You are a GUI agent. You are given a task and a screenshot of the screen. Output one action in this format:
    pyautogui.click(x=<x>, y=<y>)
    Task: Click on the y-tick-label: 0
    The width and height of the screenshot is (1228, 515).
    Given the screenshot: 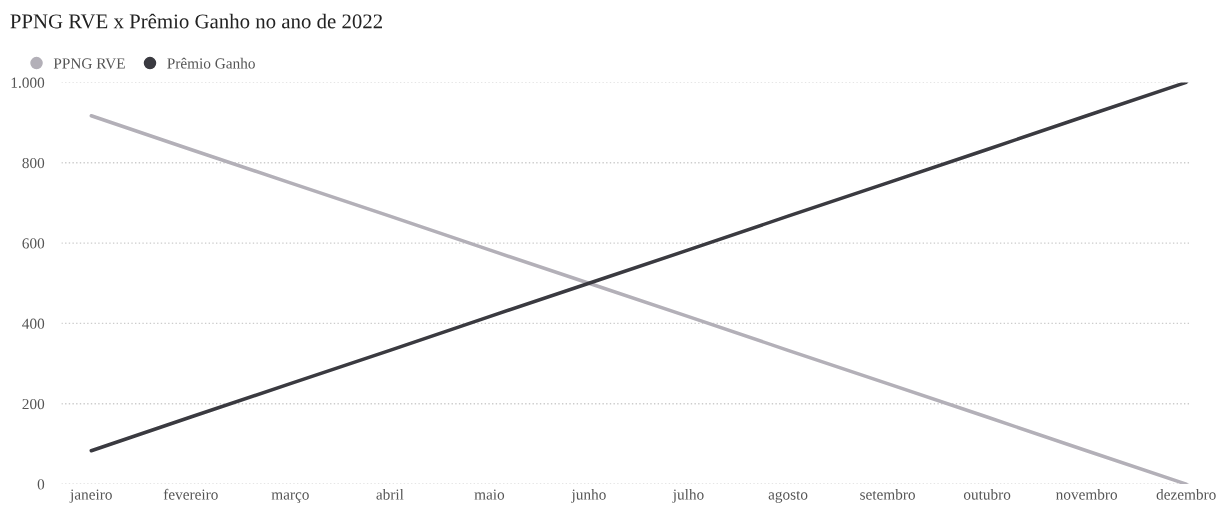 What is the action you would take?
    pyautogui.click(x=41, y=484)
    